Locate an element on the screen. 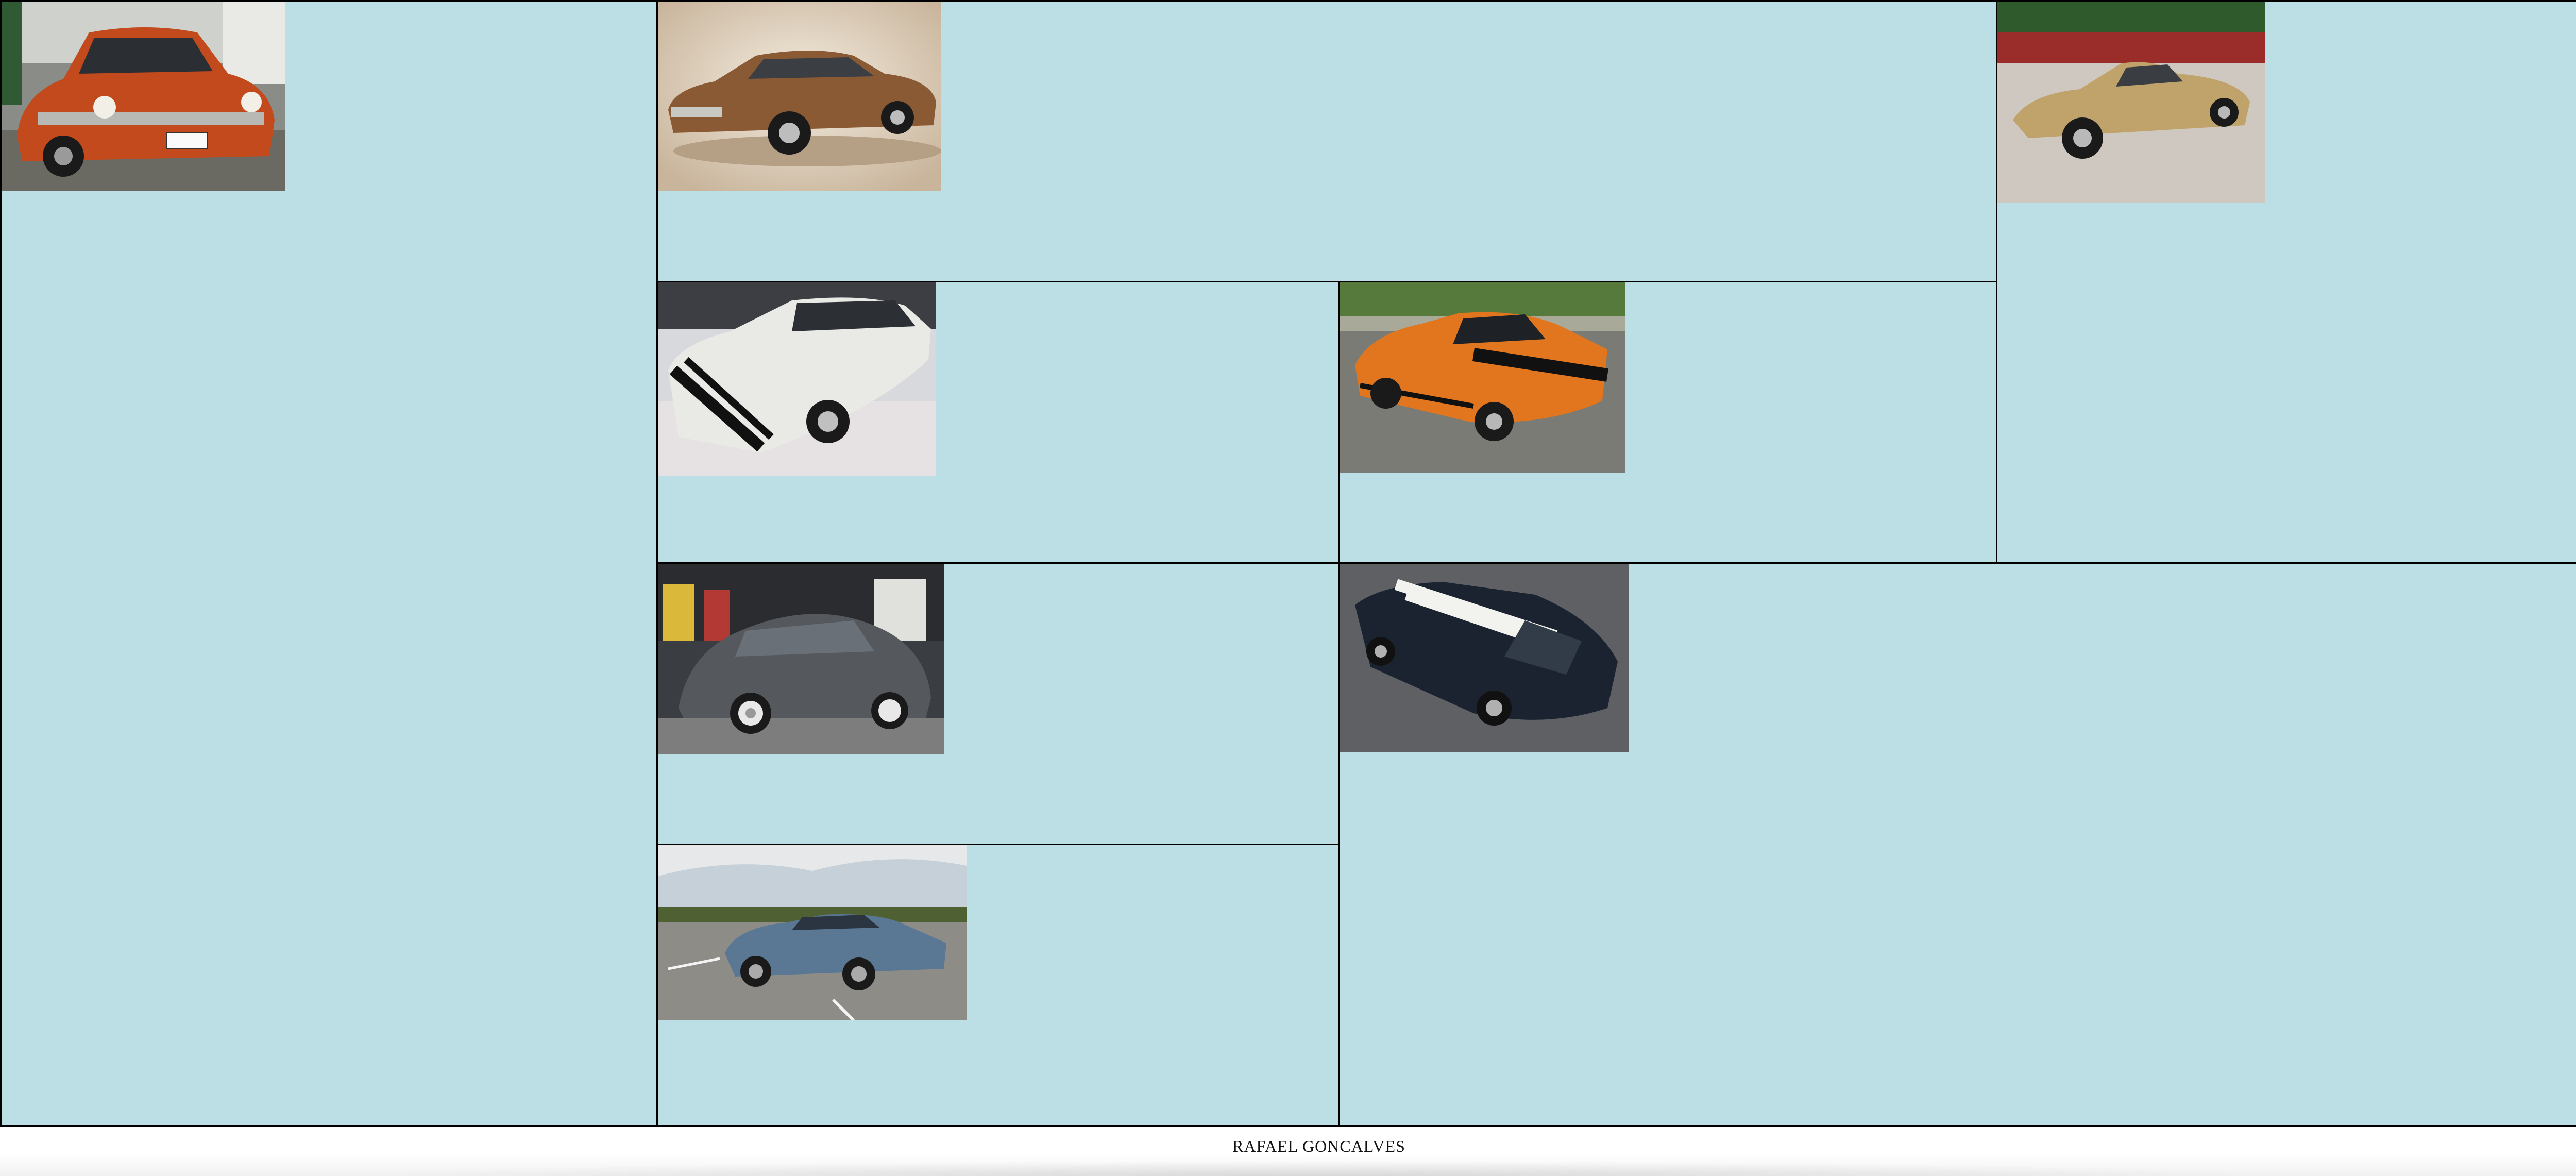 Image resolution: width=2576 pixels, height=1176 pixels. footer: RAFAEL GONCALVES is located at coordinates (1288, 1152).